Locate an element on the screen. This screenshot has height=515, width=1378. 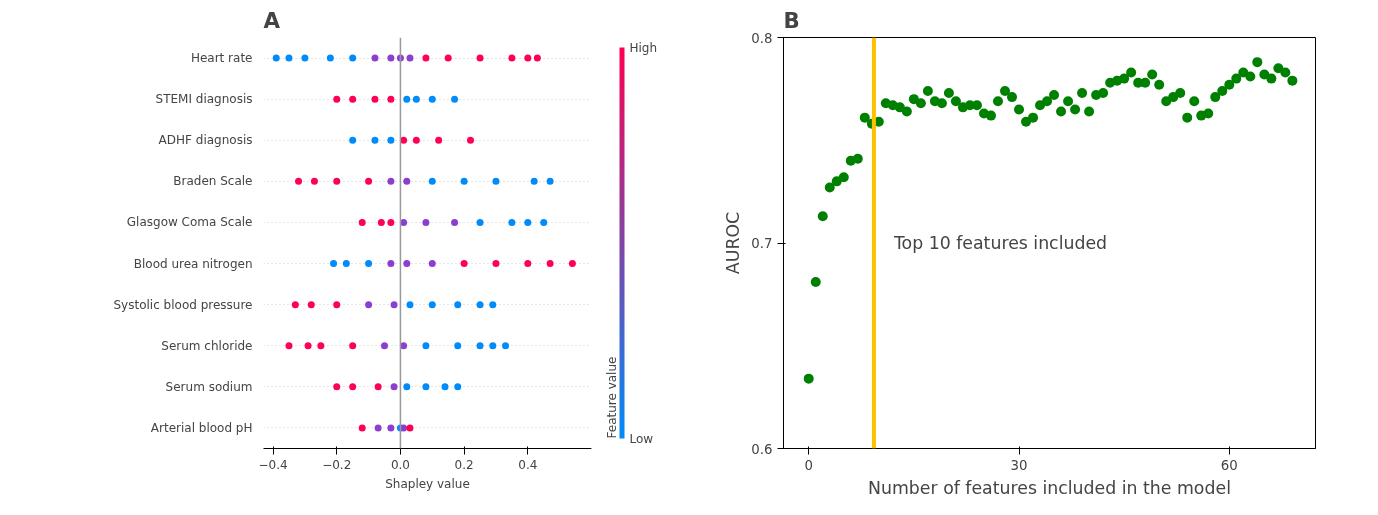
x-axis-title: Shapley value is located at coordinates (427, 483).